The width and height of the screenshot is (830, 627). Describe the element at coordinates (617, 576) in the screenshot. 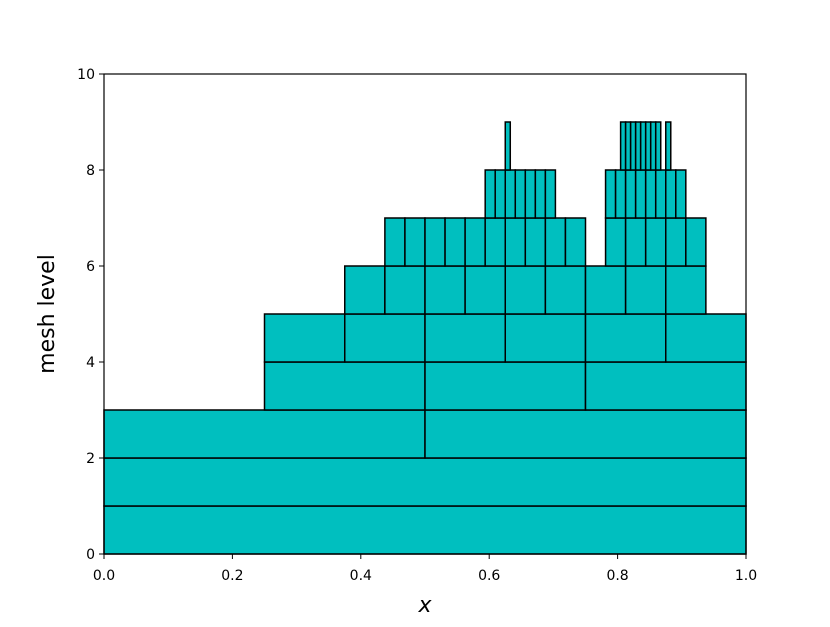

I see `x-tick-label: 0.8` at that location.